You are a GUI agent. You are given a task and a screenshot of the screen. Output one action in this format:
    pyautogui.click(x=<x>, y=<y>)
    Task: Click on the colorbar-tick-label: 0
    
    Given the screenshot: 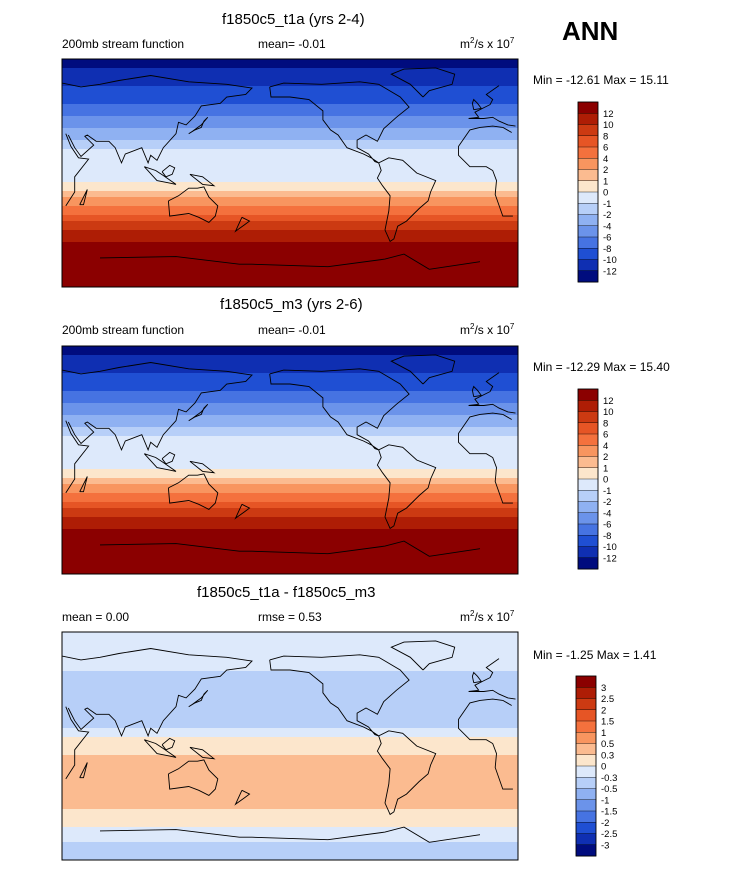 What is the action you would take?
    pyautogui.click(x=605, y=480)
    